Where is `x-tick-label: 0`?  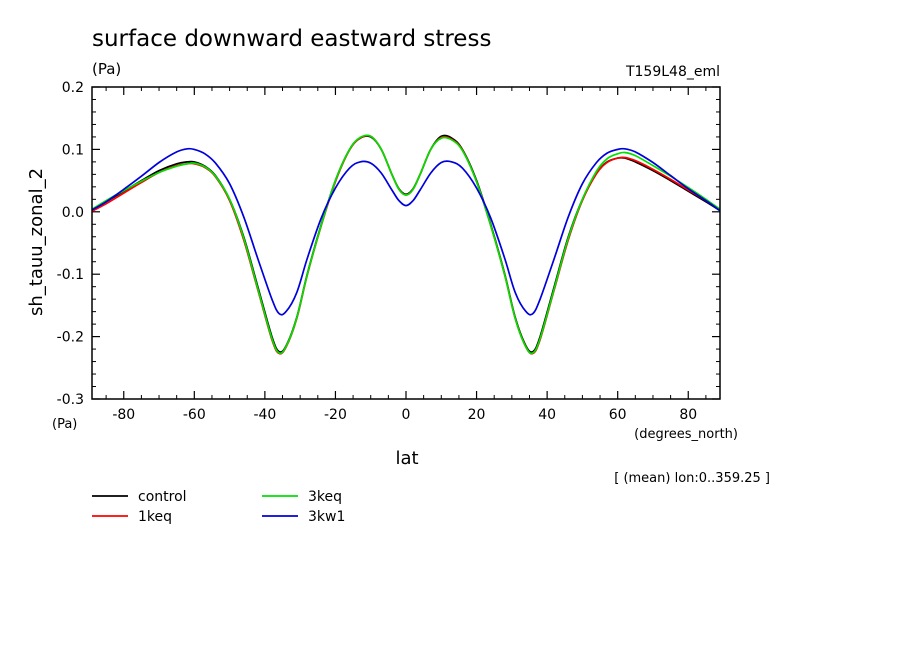 x-tick-label: 0 is located at coordinates (406, 415).